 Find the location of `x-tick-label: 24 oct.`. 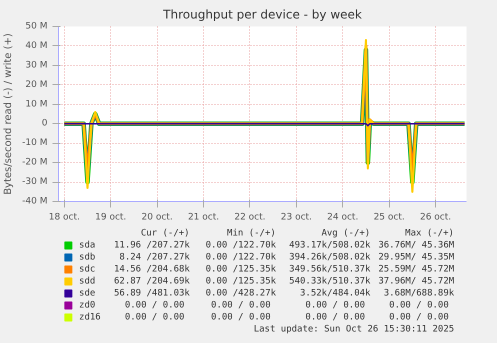

x-tick-label: 24 oct. is located at coordinates (342, 217).